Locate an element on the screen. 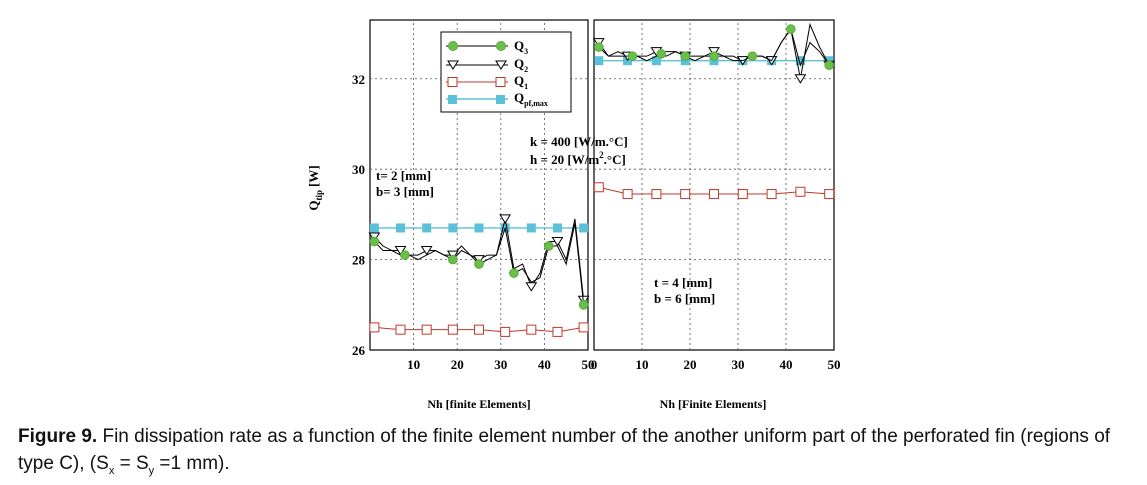 Image resolution: width=1147 pixels, height=485 pixels. right-grid is located at coordinates (714, 185).